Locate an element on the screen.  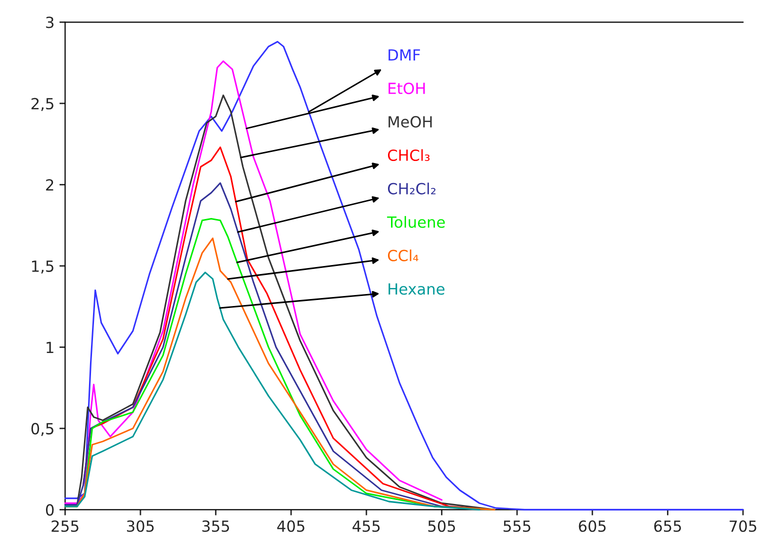
x-tick-label: 305 is located at coordinates (140, 526).